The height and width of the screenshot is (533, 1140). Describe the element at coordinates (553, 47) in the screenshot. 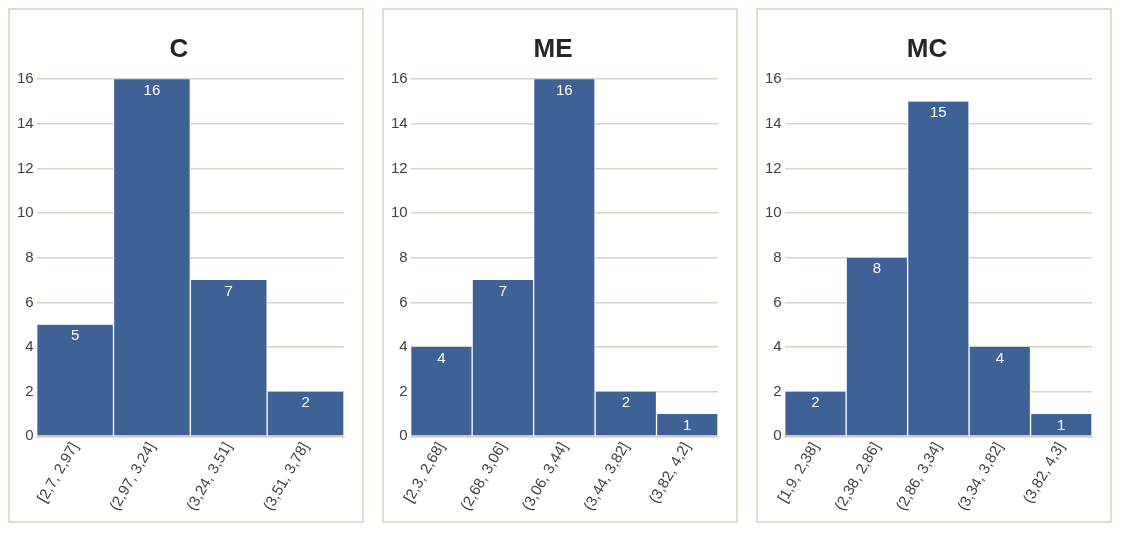

I see `chart-title: ME` at that location.